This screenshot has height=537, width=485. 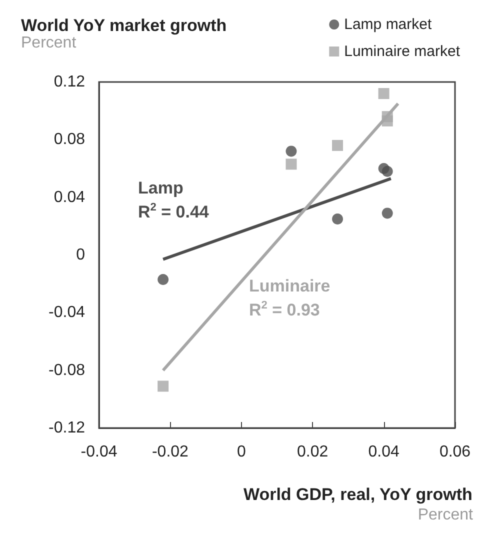 I want to click on y-tick-label: 0.04, so click(x=70, y=197).